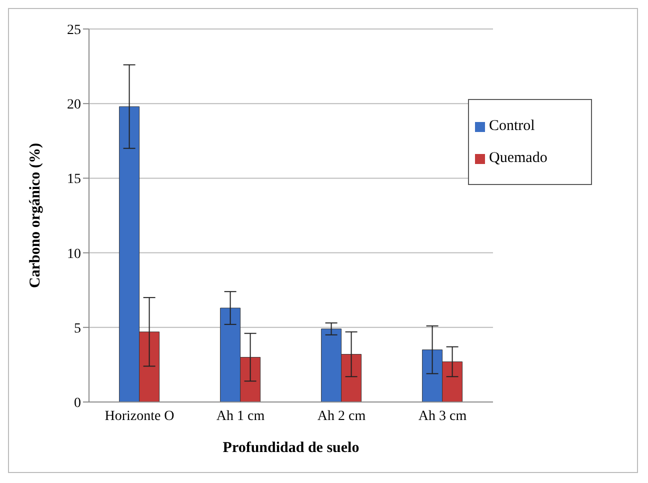 The image size is (648, 483). I want to click on y-tick-label: 10, so click(74, 254).